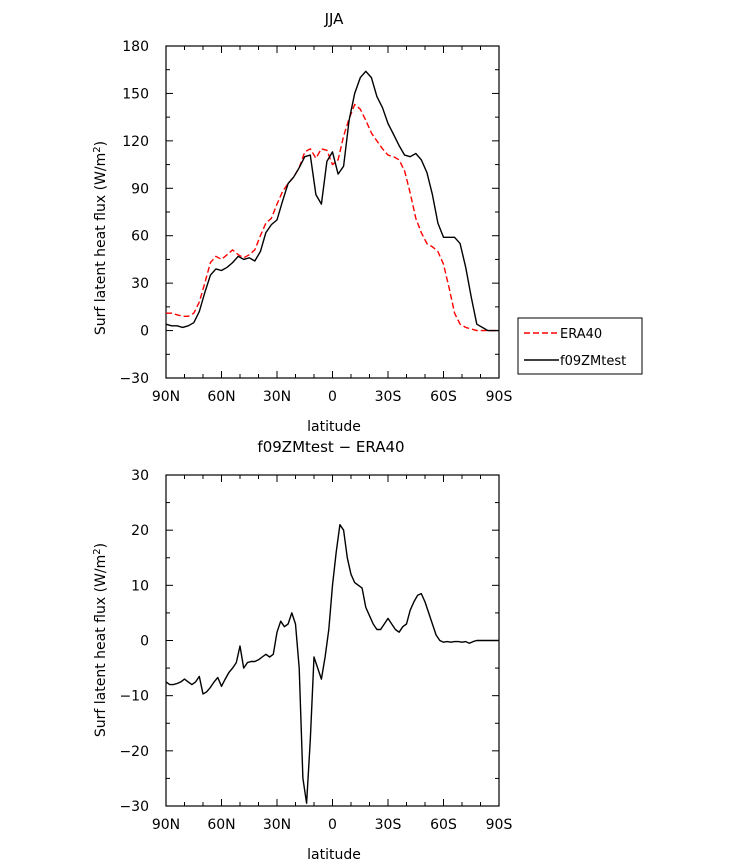 This screenshot has width=733, height=866. What do you see at coordinates (140, 189) in the screenshot?
I see `y-tick-label: 90` at bounding box center [140, 189].